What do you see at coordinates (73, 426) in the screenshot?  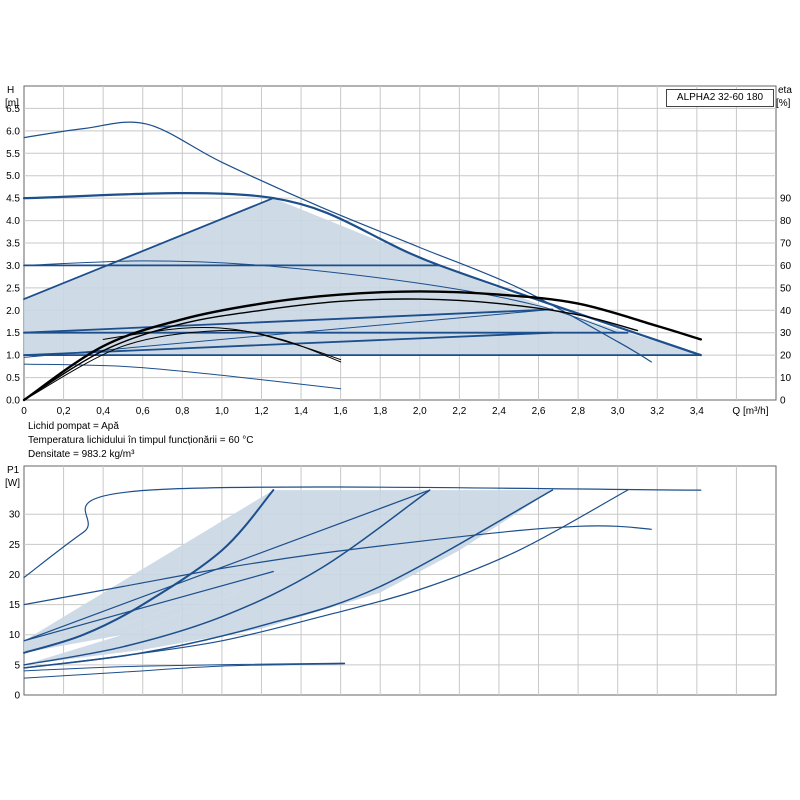 I see `info-liquid: Lichid pompat = Apă` at bounding box center [73, 426].